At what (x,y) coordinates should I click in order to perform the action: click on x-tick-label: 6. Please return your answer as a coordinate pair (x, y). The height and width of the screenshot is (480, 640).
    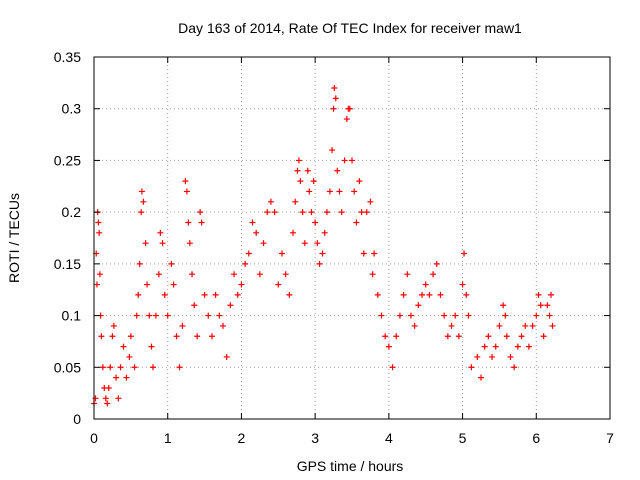
    Looking at the image, I should click on (536, 438).